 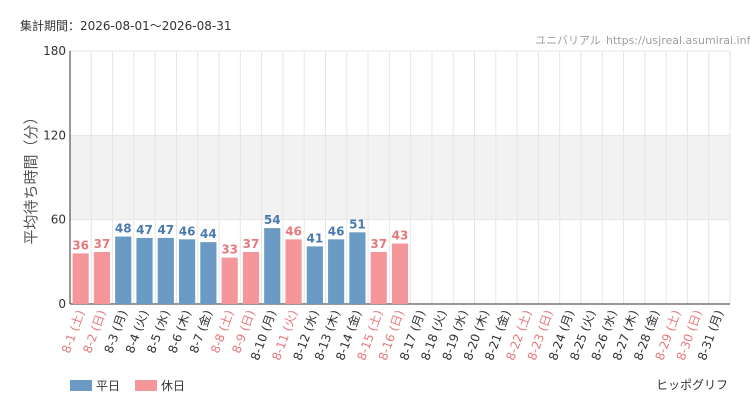 I want to click on bar-8-7 (金), so click(x=208, y=273).